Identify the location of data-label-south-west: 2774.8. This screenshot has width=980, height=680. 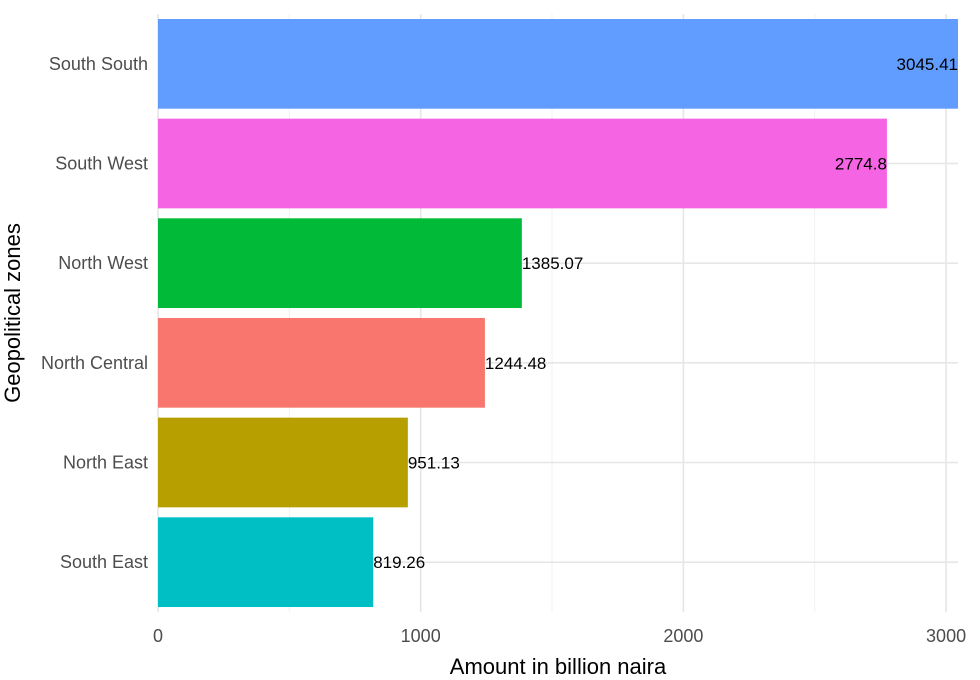
(861, 164).